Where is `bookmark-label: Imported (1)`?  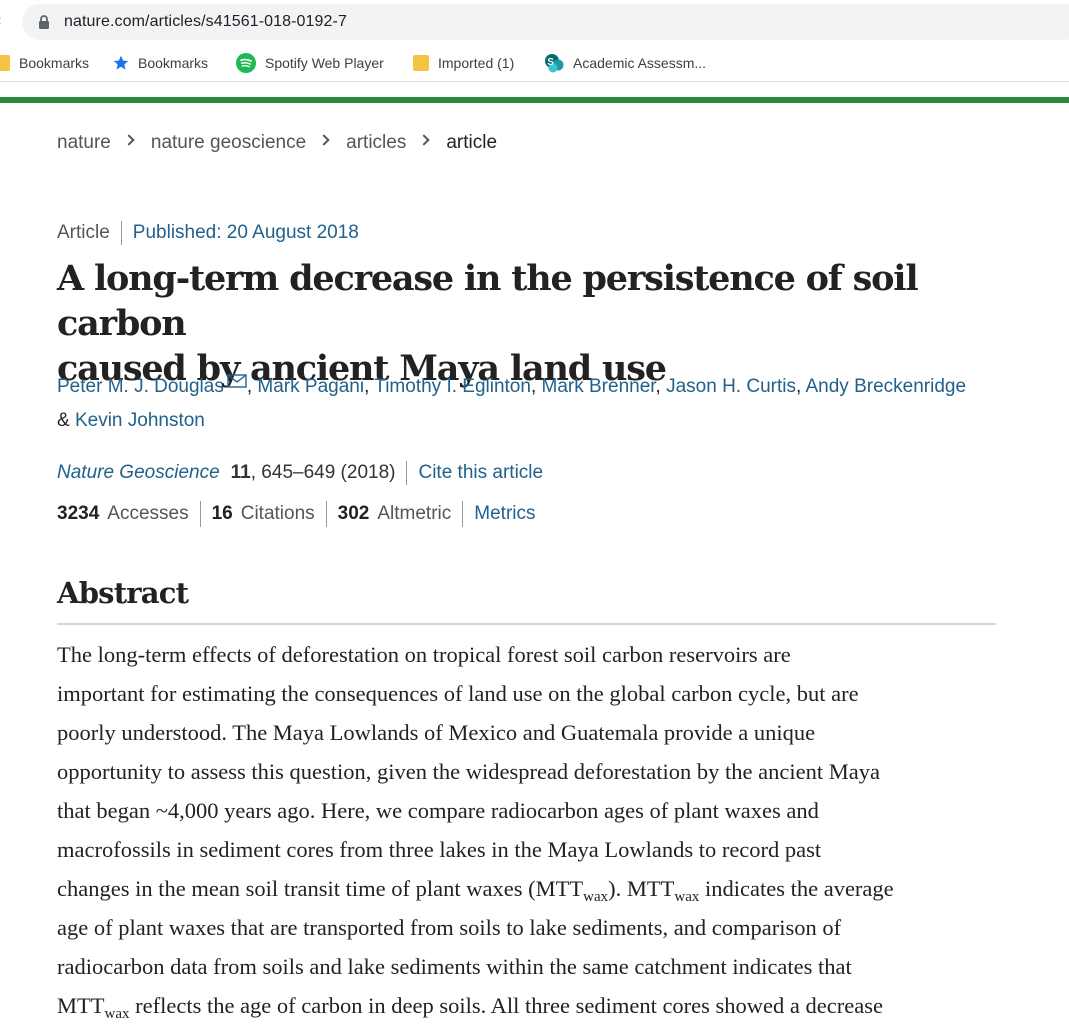
bookmark-label: Imported (1) is located at coordinates (476, 63).